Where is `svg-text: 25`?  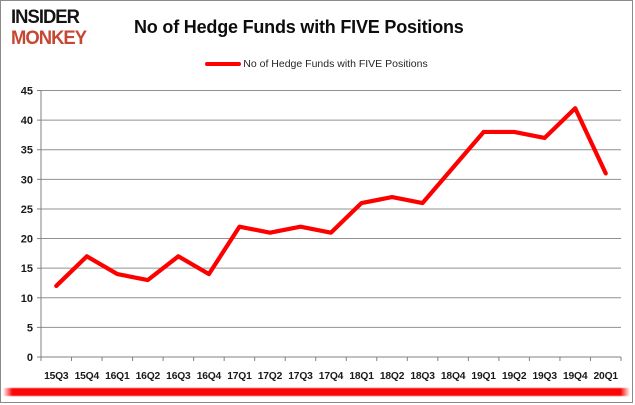
svg-text: 25 is located at coordinates (27, 210).